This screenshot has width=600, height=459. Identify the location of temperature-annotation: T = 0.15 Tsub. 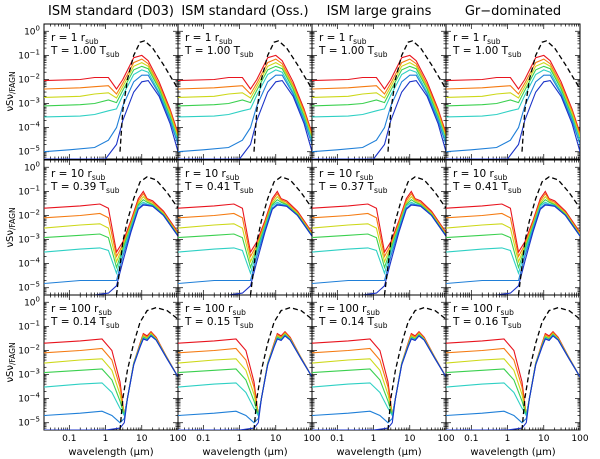
(219, 323).